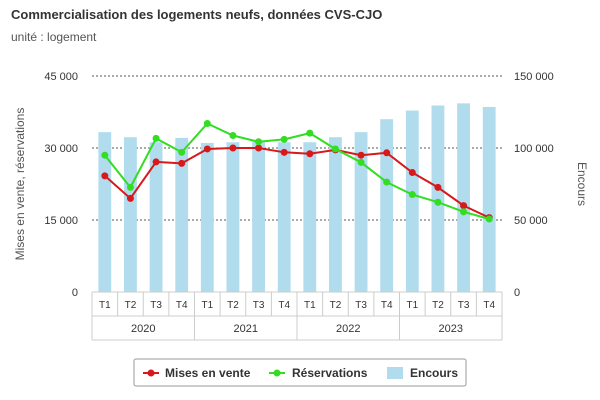 This screenshot has width=600, height=400. Describe the element at coordinates (246, 329) in the screenshot. I see `x-group-label: 2021` at that location.